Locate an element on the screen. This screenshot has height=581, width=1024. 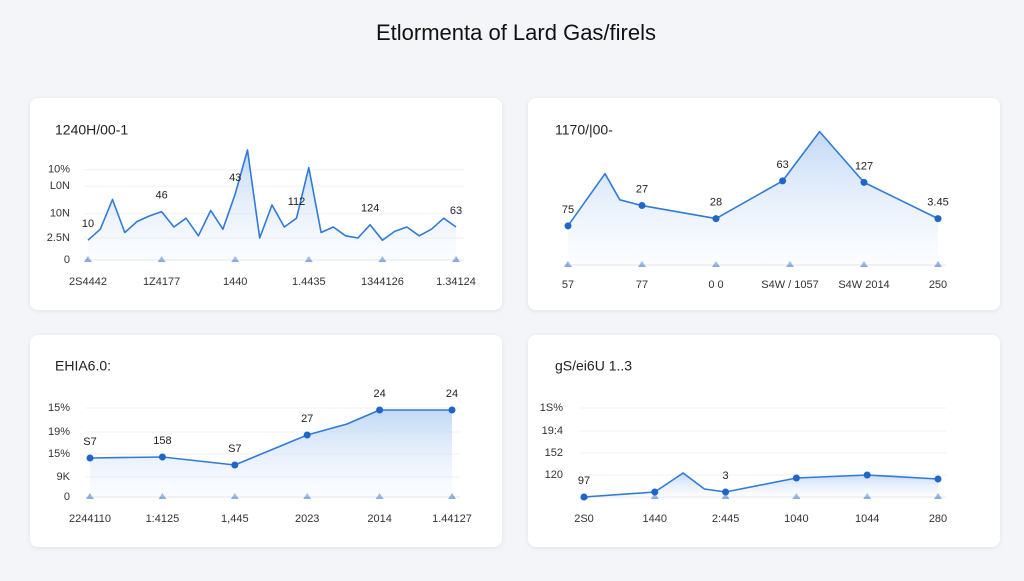
x-tick-label: 1Z4177 is located at coordinates (161, 282).